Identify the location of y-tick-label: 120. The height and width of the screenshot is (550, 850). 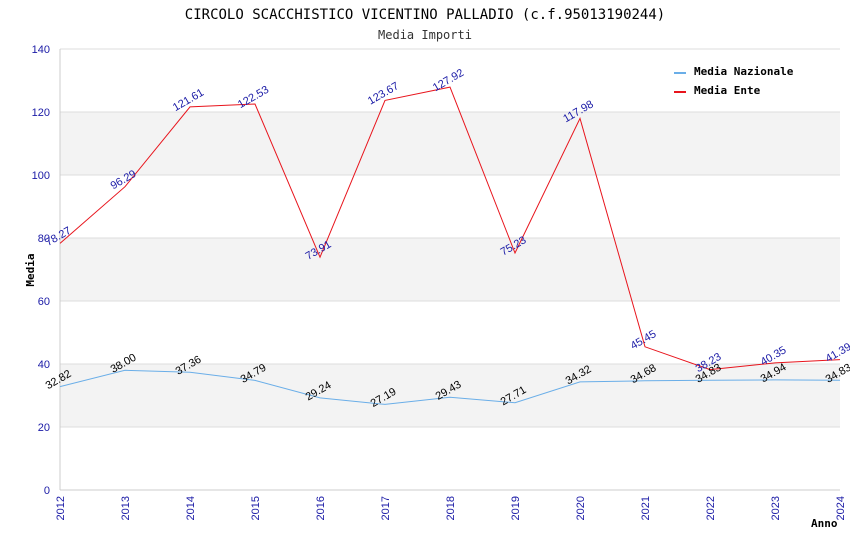
(41, 113).